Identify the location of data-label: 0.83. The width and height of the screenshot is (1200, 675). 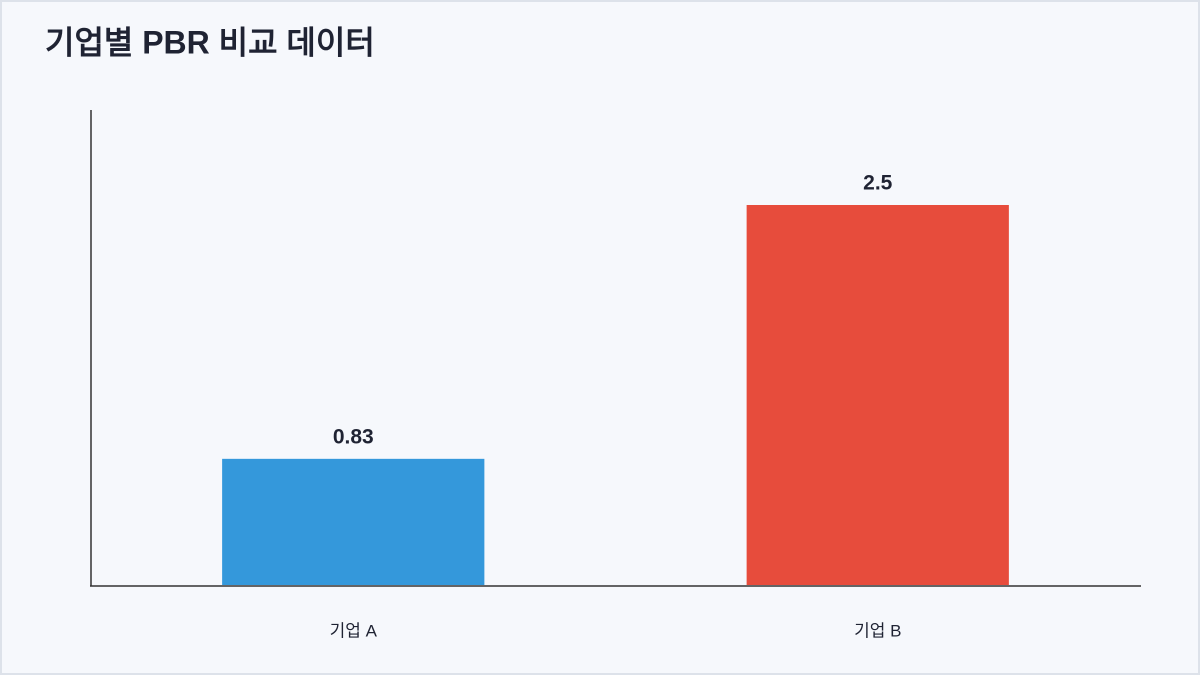
(353, 436).